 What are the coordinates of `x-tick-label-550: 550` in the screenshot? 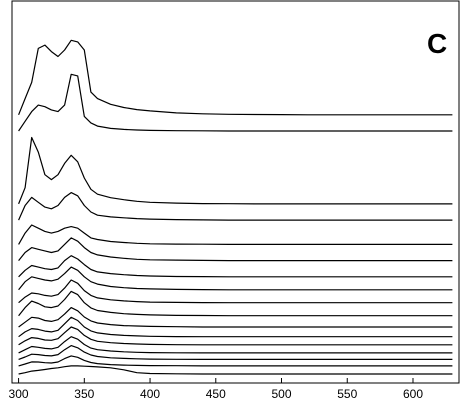 It's located at (347, 394).